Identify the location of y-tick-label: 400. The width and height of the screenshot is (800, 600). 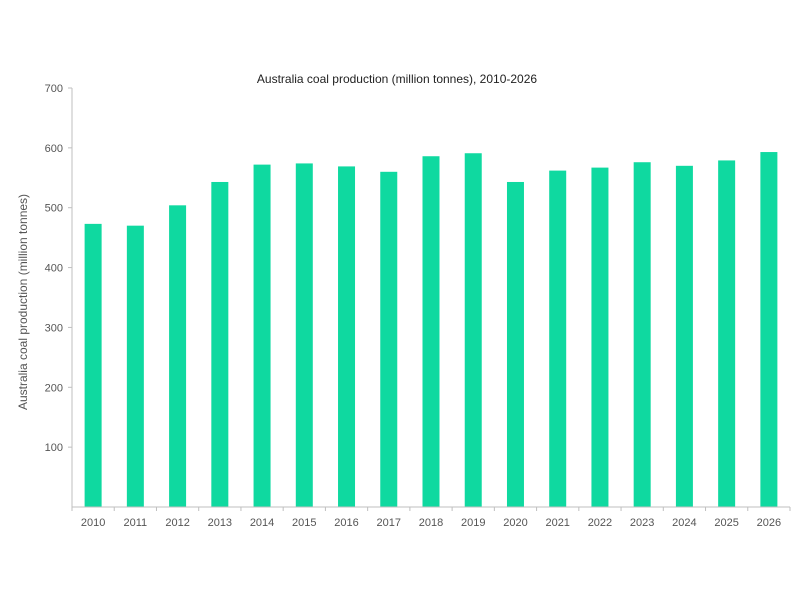
(54, 269).